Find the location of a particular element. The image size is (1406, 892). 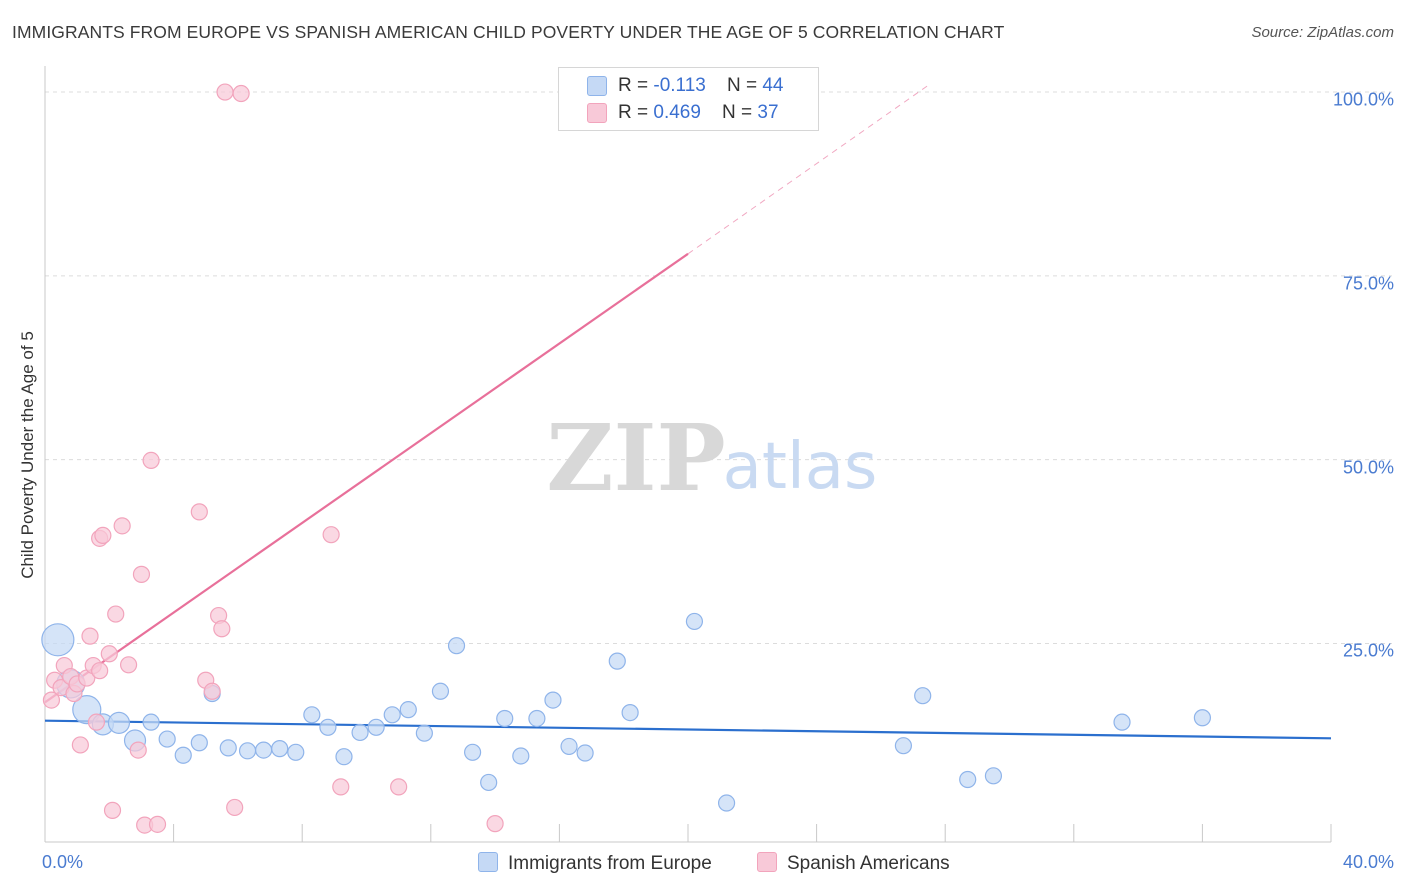

source-label: Source: ZipAtlas.com is located at coordinates (1322, 32).